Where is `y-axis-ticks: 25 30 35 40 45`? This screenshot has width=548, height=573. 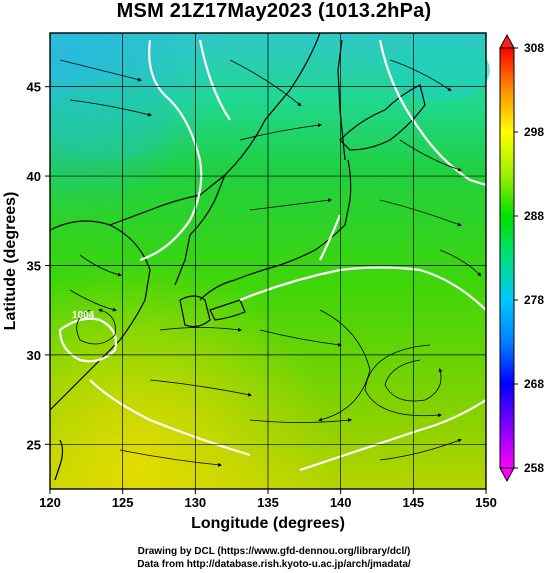
y-axis-ticks: 25 30 35 40 45 is located at coordinates (38, 266).